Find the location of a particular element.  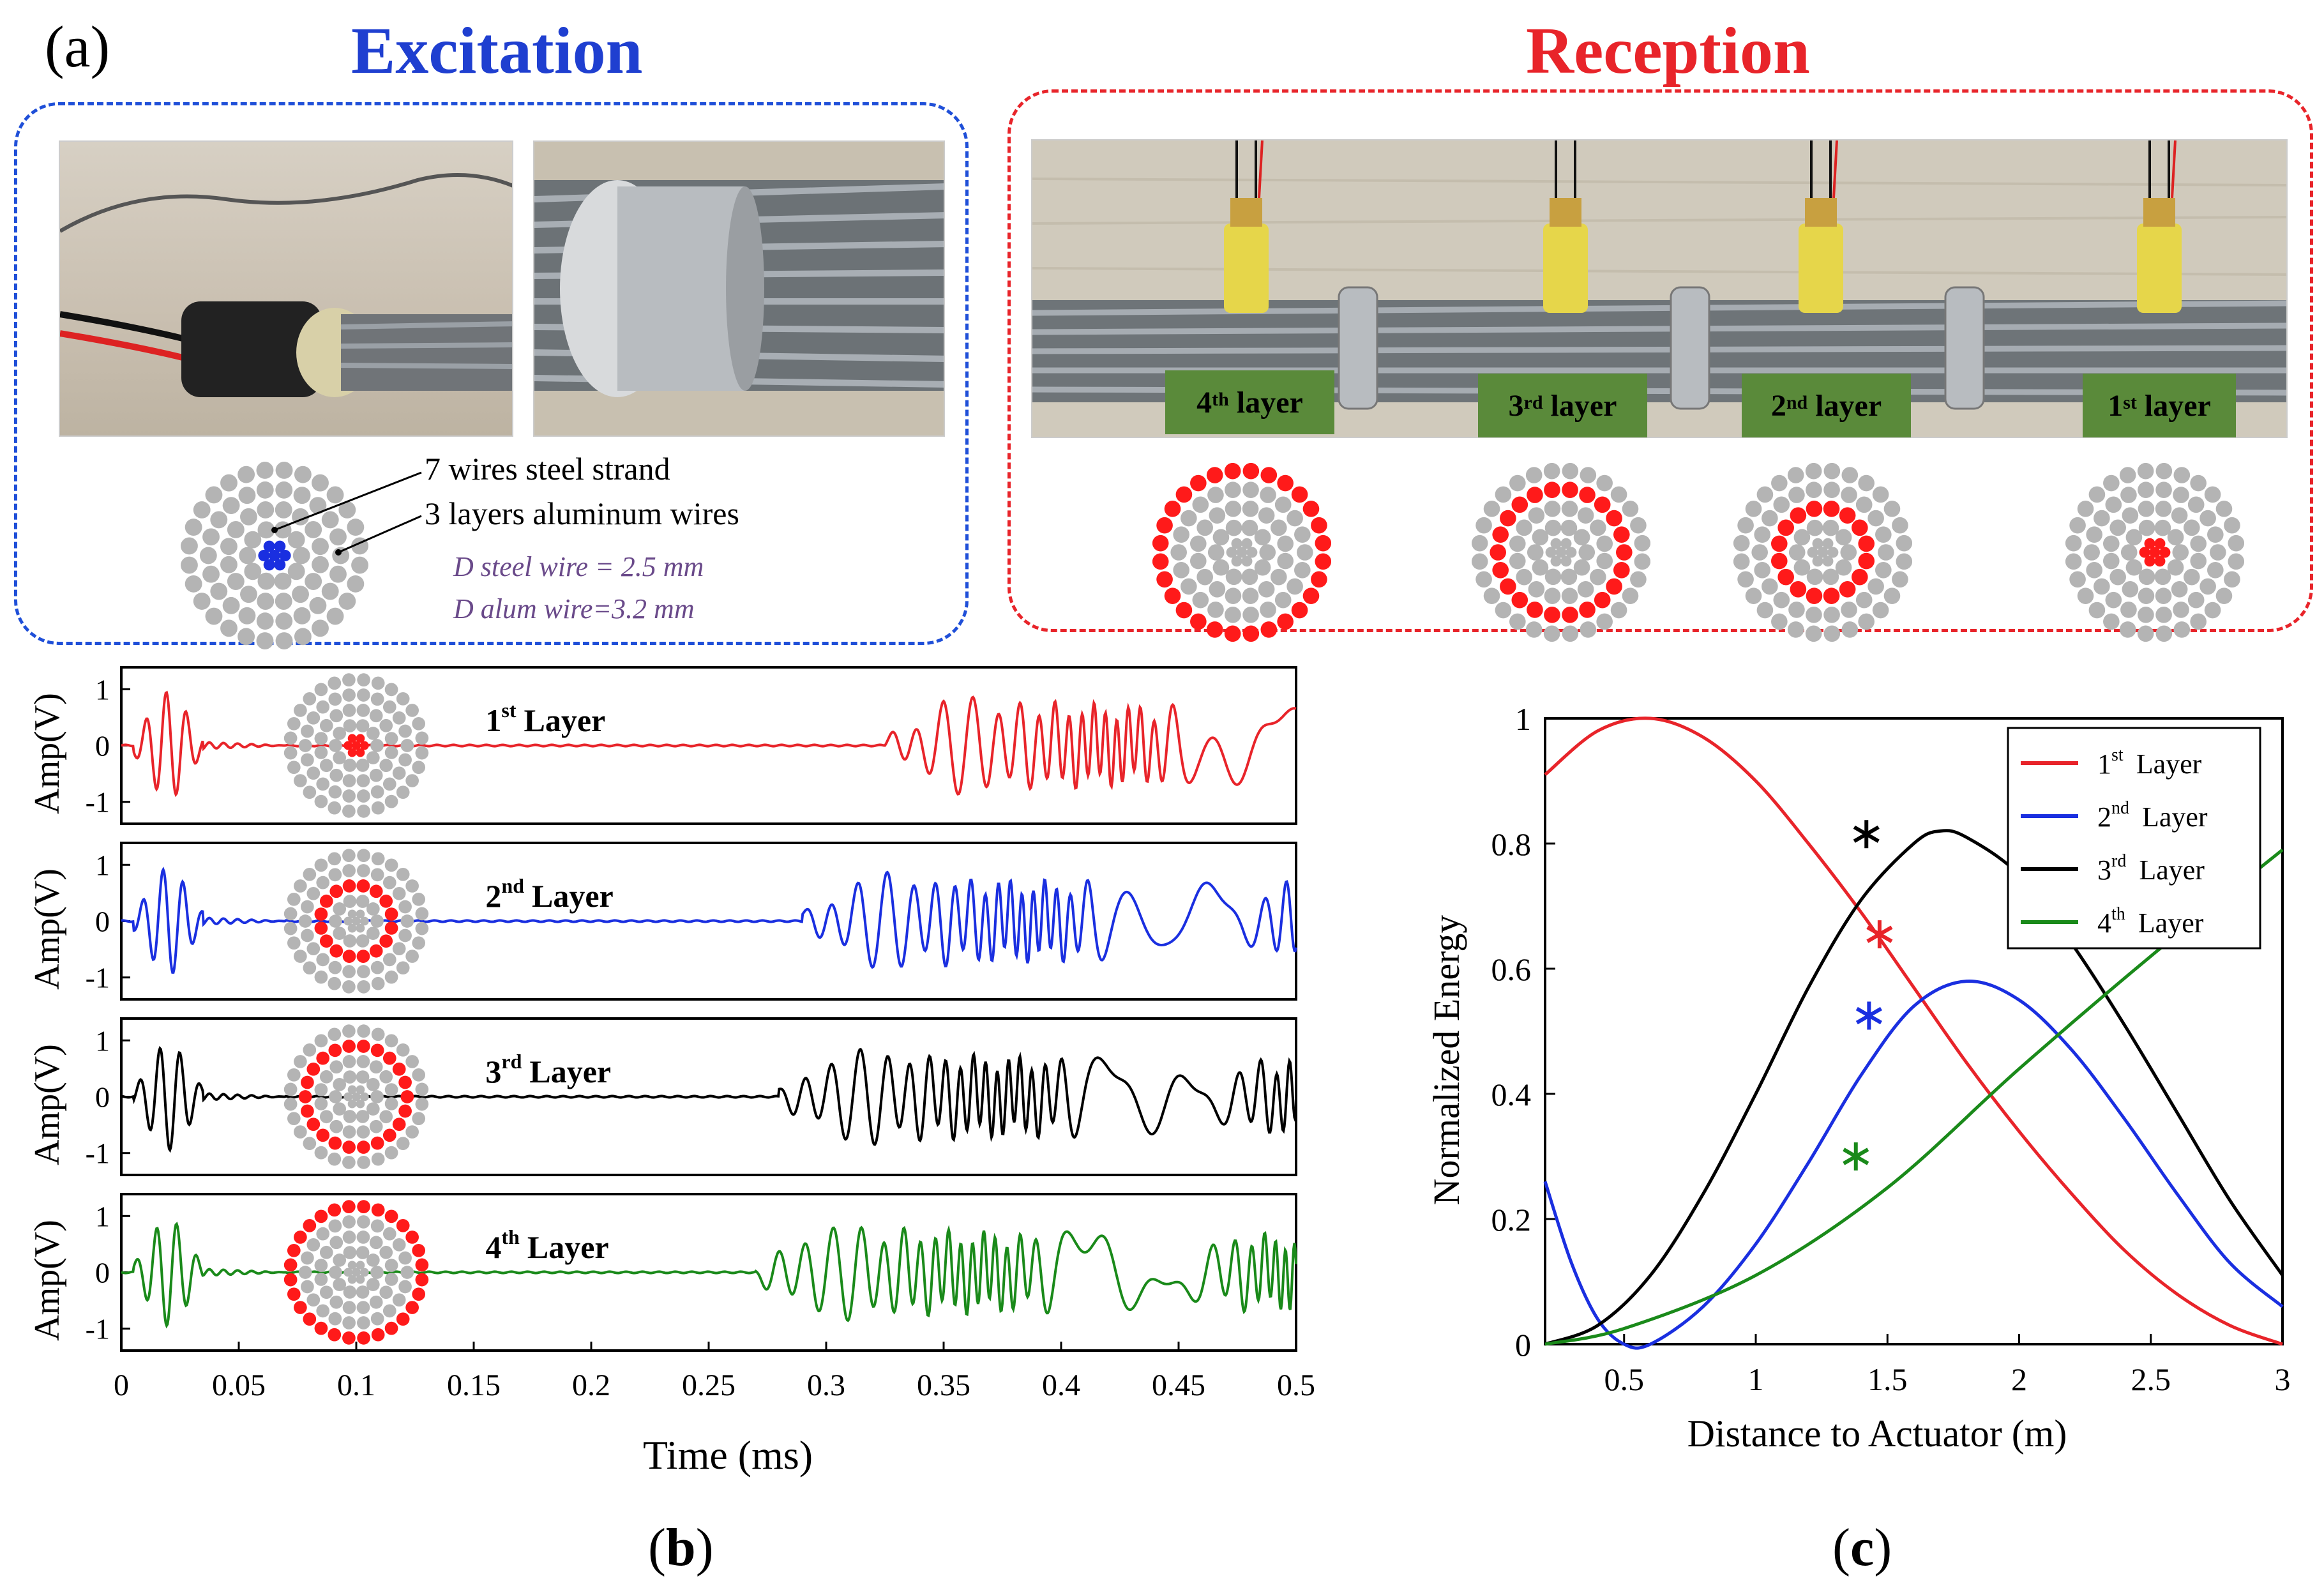

ytick-label: 1 is located at coordinates (1523, 719).